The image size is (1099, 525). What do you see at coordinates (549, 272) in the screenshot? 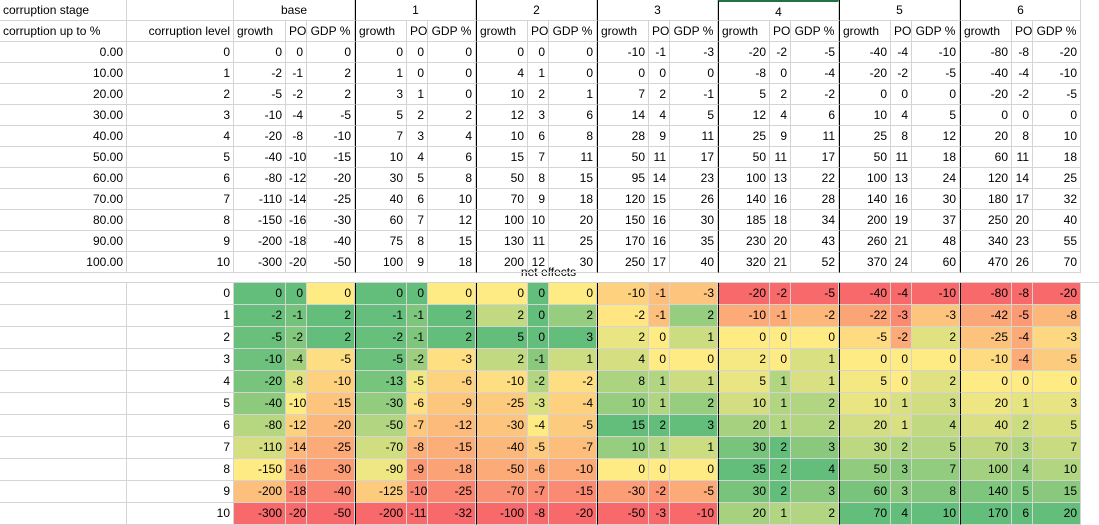
I see `net-effects-row` at bounding box center [549, 272].